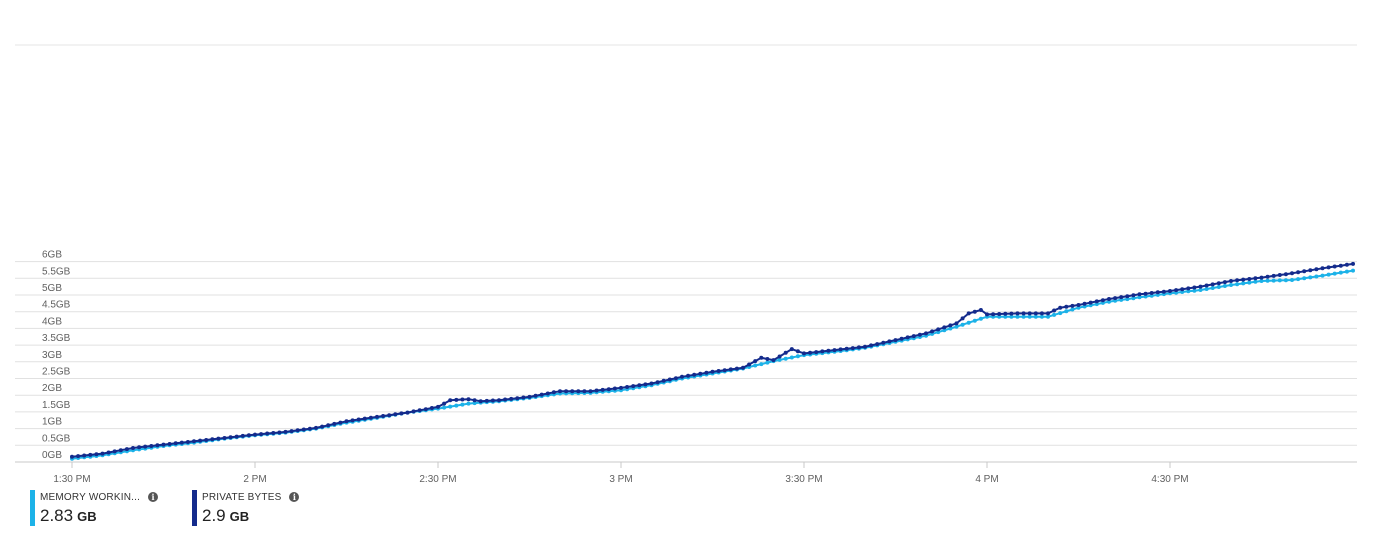 The image size is (1374, 543). What do you see at coordinates (246, 510) in the screenshot?
I see `legend-private-bytes: PRIVATE BYTES i 2.9 GB` at bounding box center [246, 510].